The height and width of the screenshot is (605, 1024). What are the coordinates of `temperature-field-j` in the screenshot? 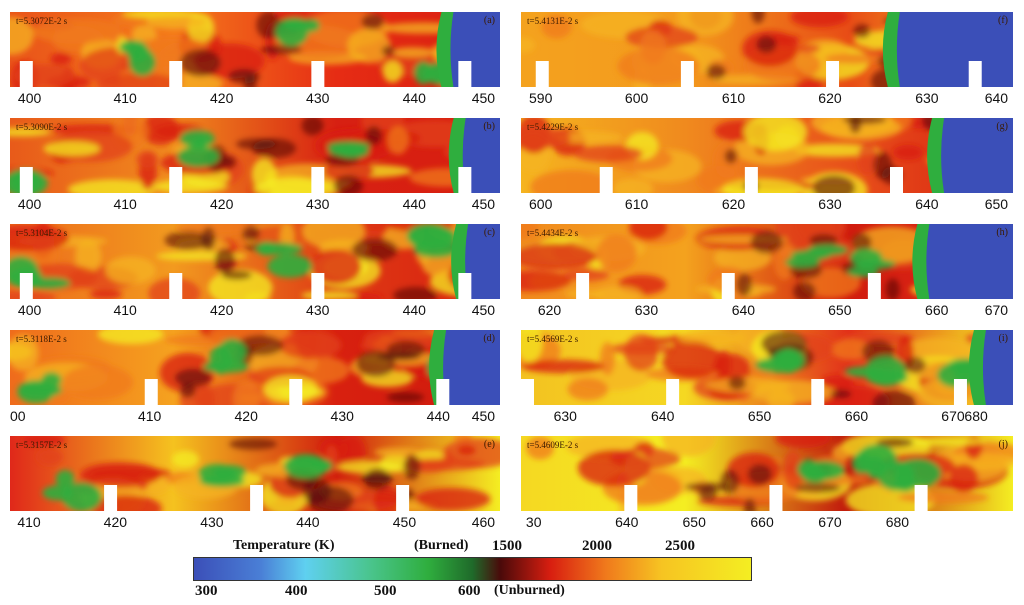 It's located at (767, 473).